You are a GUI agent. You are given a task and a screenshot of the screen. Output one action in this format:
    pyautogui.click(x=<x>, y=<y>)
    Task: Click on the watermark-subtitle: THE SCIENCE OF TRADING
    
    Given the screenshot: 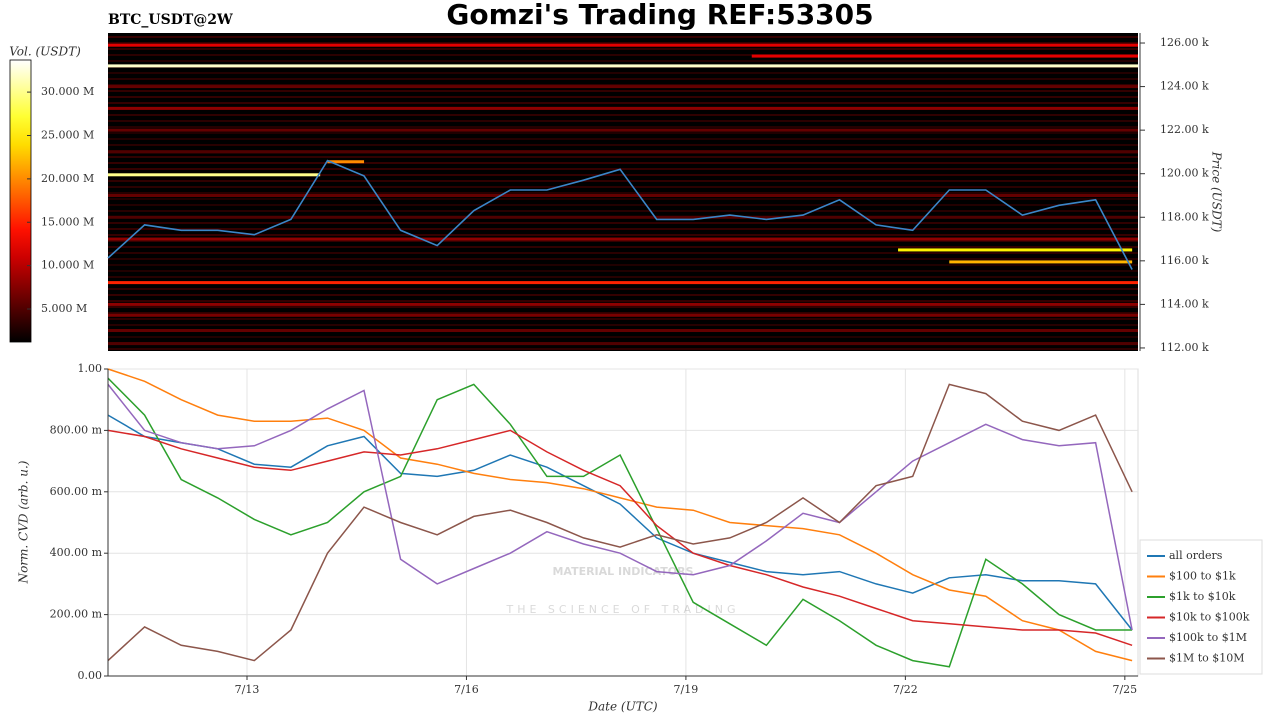 What is the action you would take?
    pyautogui.click(x=622, y=609)
    